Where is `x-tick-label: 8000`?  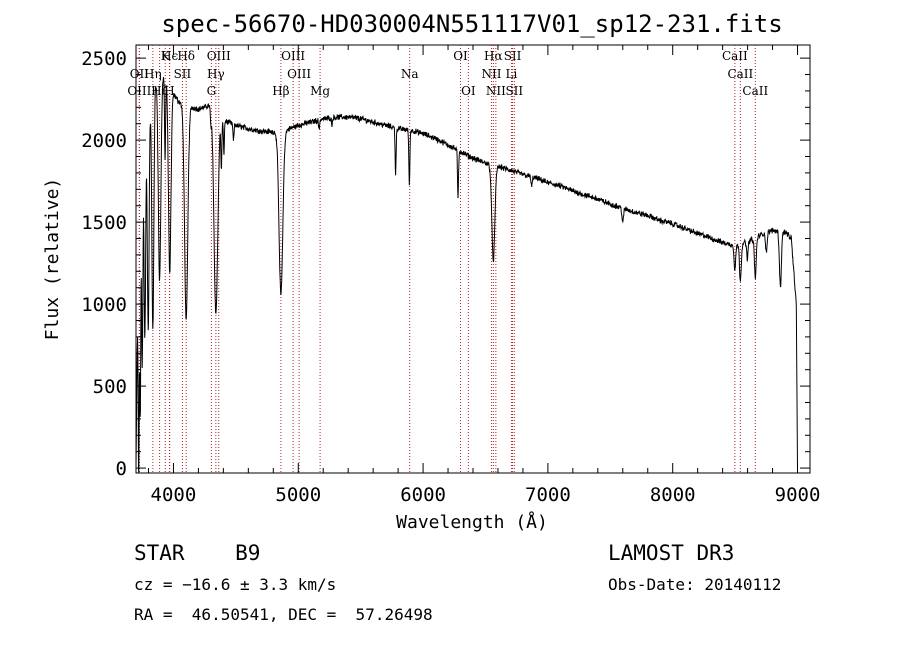 x-tick-label: 8000 is located at coordinates (673, 495).